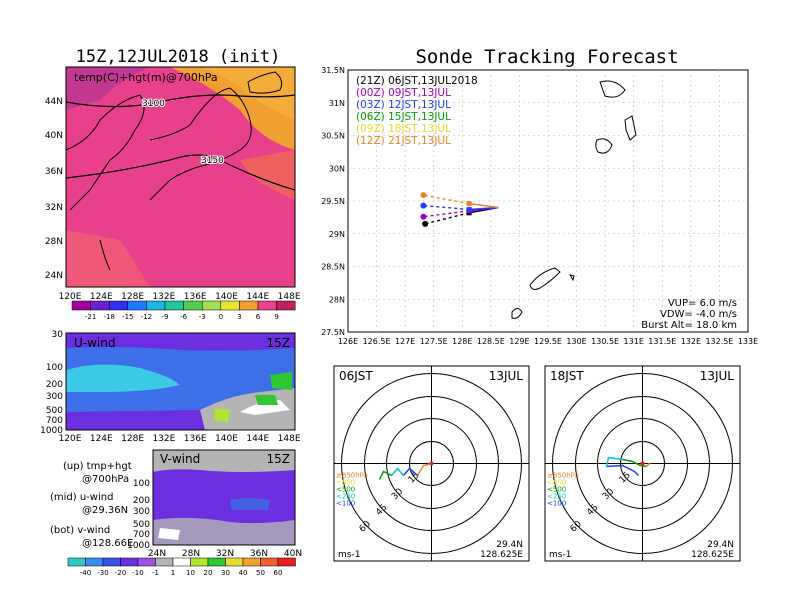 This screenshot has height=612, width=792. I want to click on wind-colorbar-label: 60, so click(278, 573).